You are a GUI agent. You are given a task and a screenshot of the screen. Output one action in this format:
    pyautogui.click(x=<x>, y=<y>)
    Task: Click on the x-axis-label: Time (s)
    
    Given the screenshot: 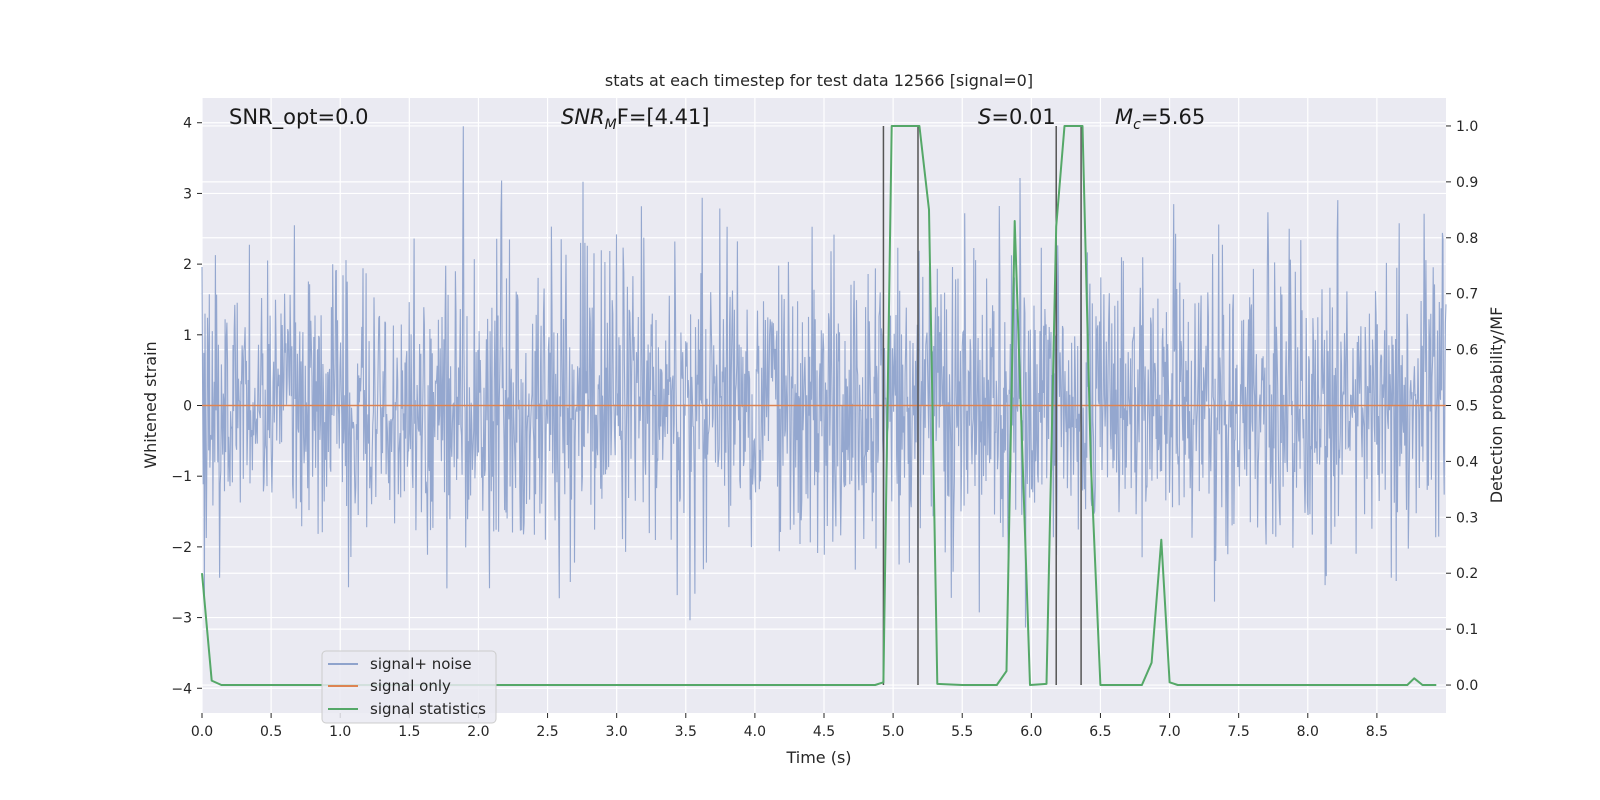 What is the action you would take?
    pyautogui.click(x=818, y=757)
    